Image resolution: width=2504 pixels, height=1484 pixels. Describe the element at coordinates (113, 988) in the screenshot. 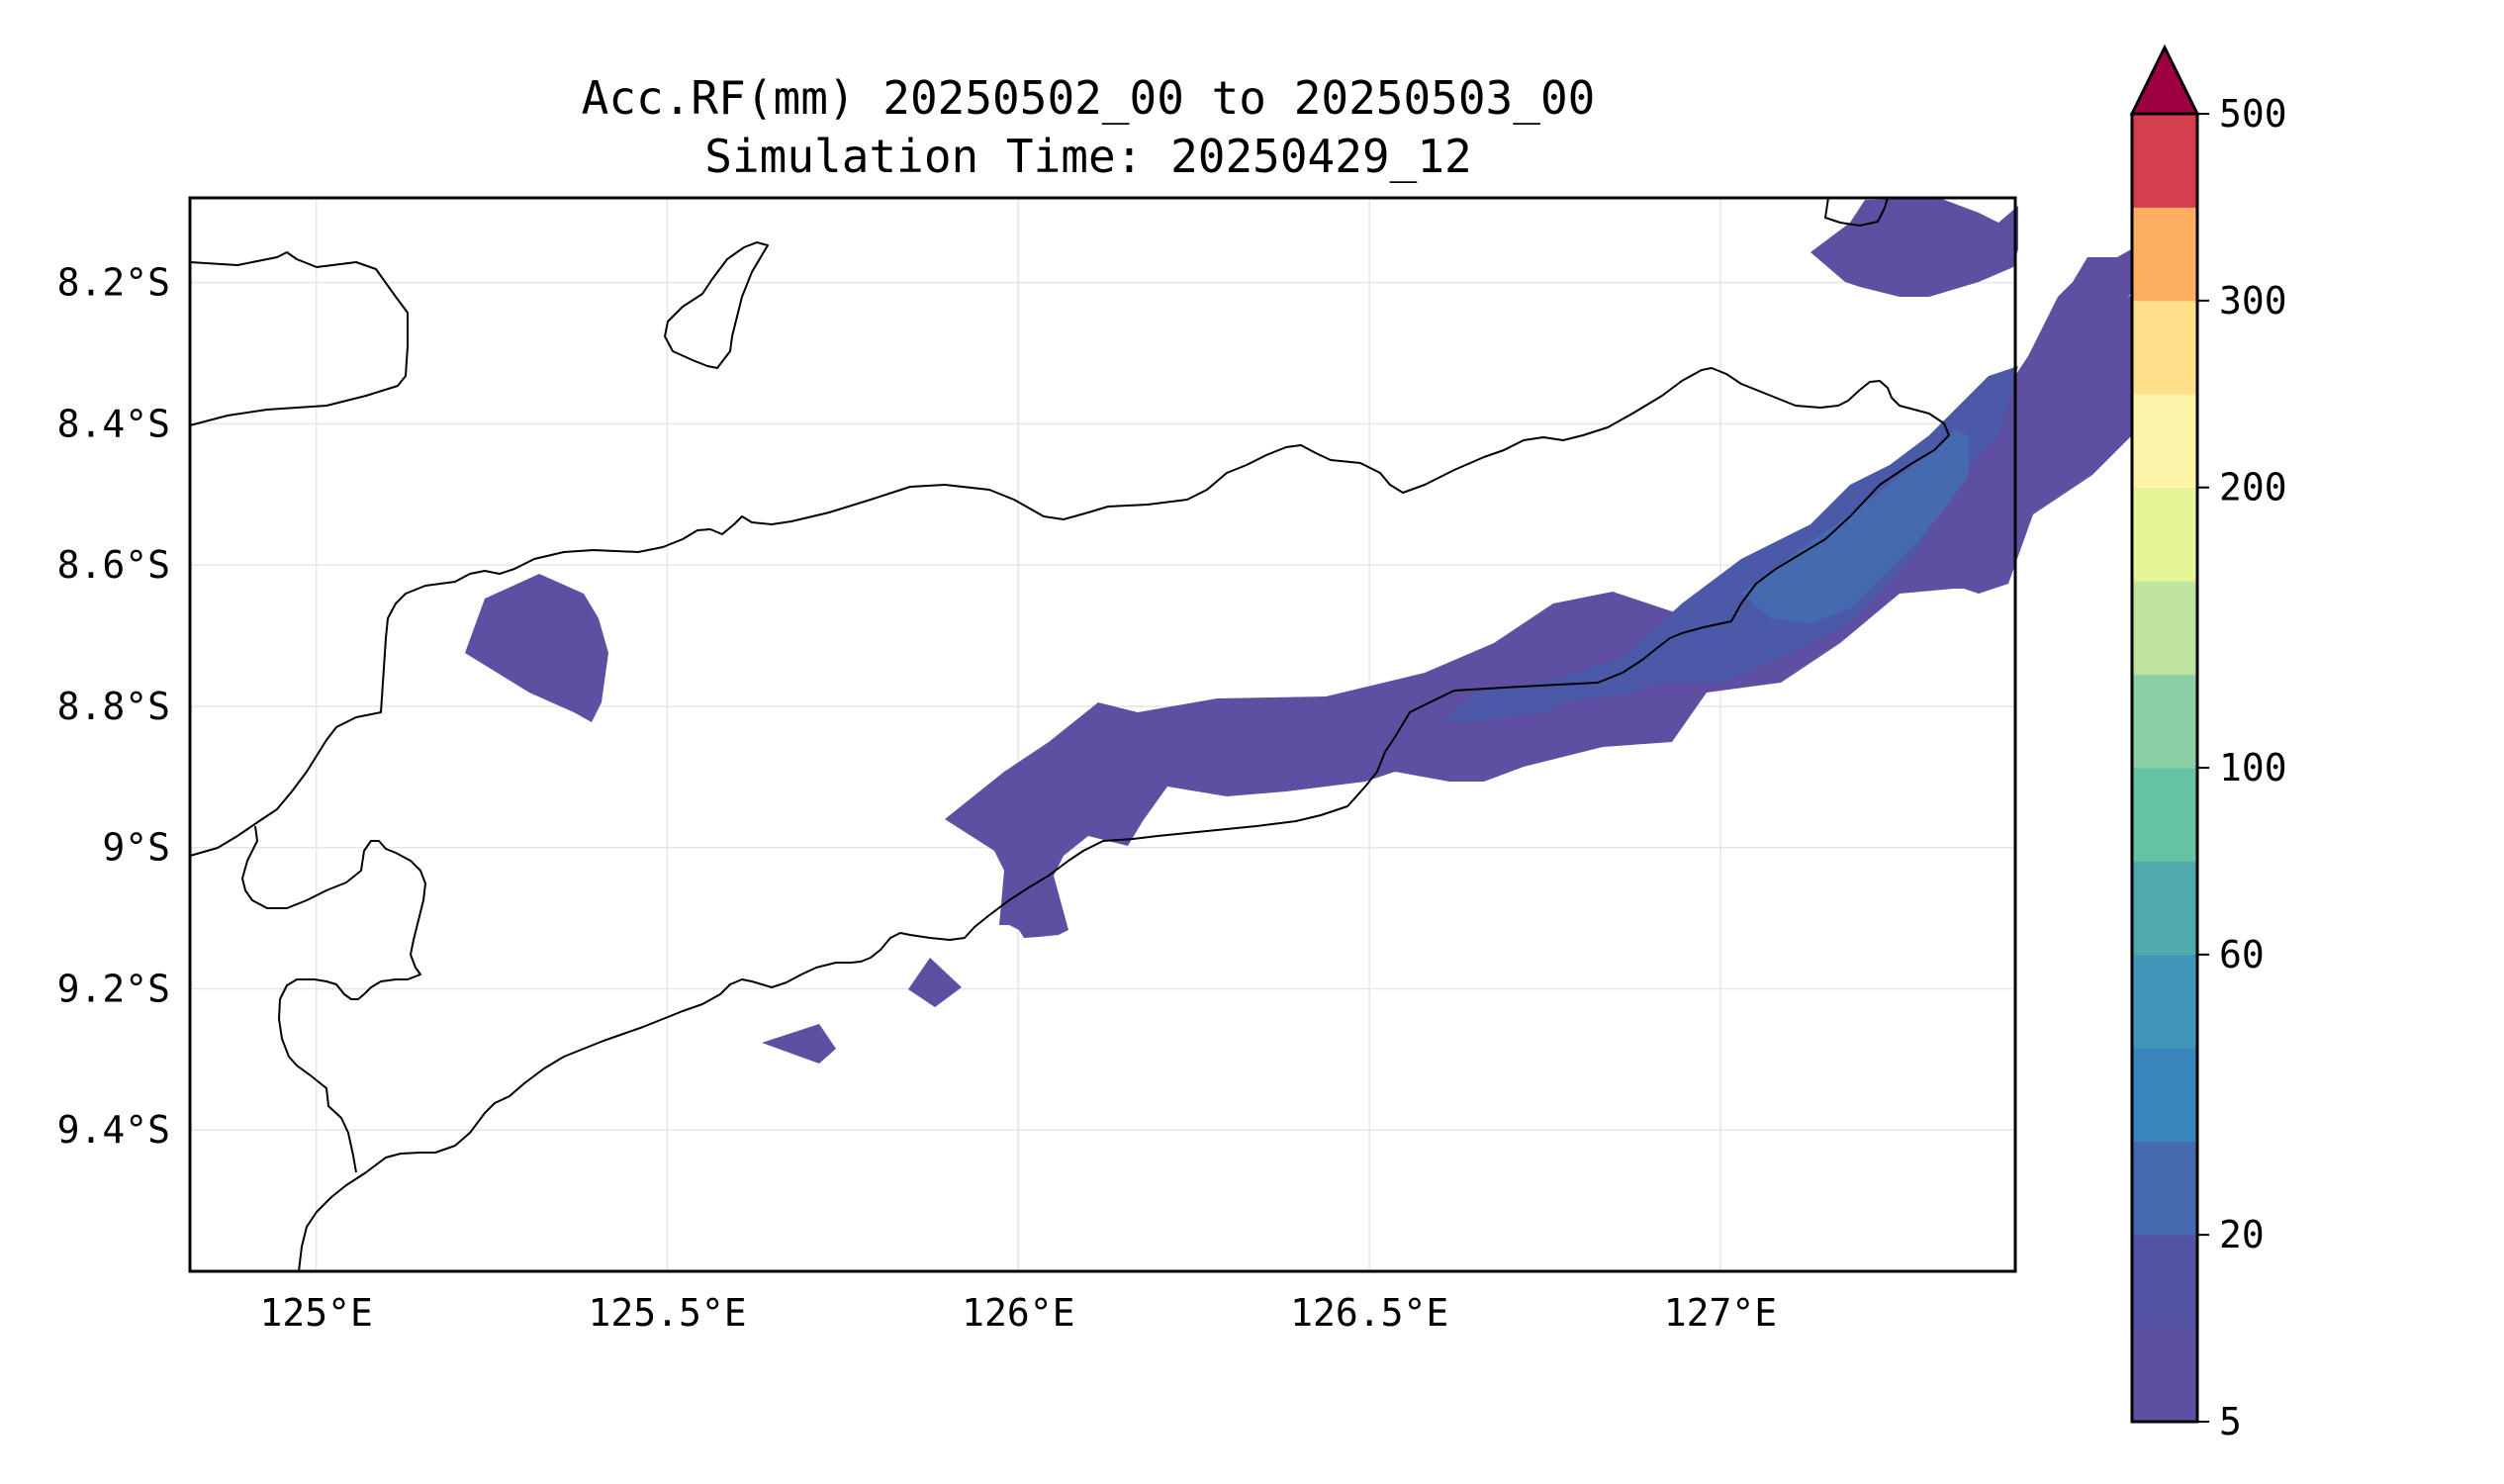

I see `y-tick-label: 9.2°S` at that location.